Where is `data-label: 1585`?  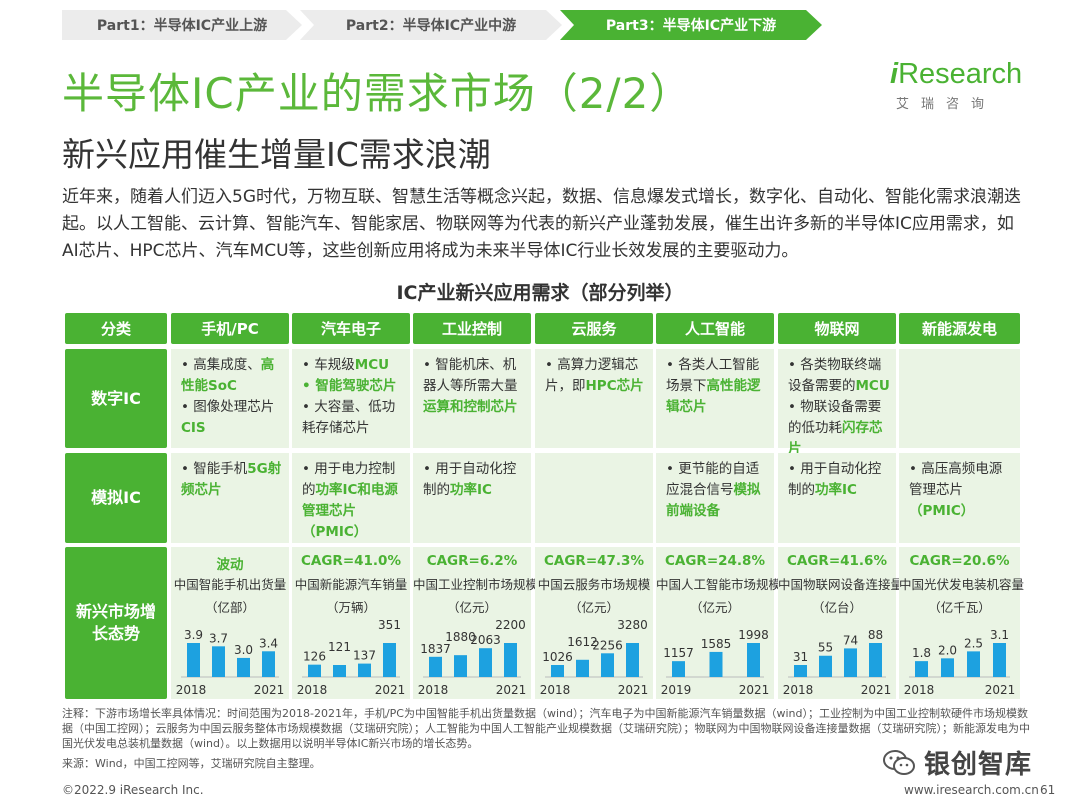
data-label: 1585 is located at coordinates (716, 644).